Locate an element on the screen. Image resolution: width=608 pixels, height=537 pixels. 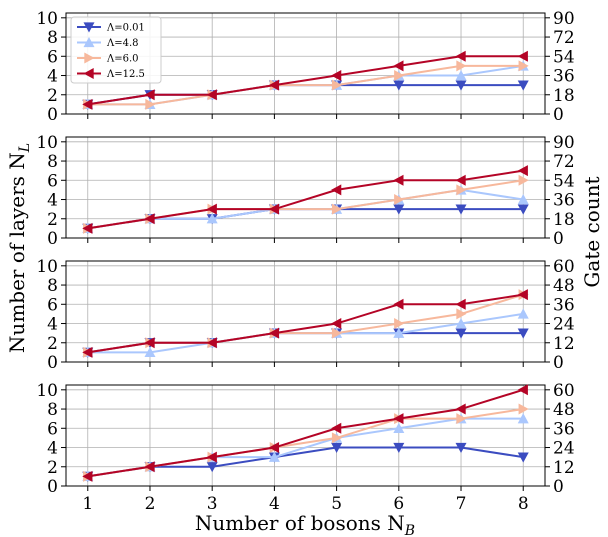
right-y-tick-label: 12 is located at coordinates (564, 468).